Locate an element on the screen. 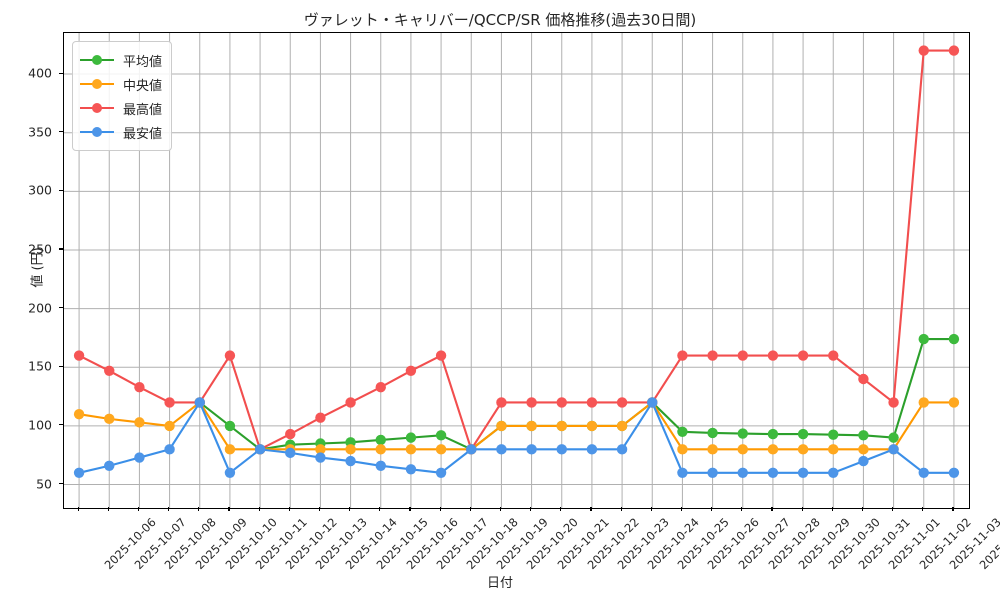  y-tick-label: 300 is located at coordinates (40, 190).